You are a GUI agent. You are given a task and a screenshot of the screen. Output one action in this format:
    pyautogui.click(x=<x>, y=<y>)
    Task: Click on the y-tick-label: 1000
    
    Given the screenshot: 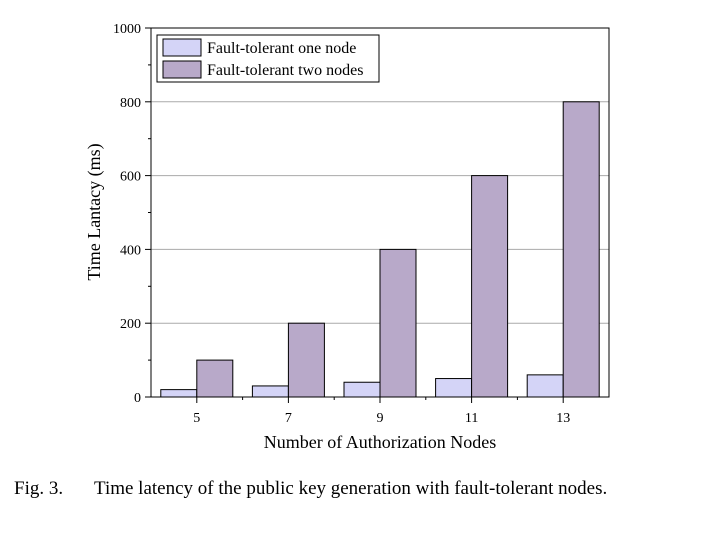 What is the action you would take?
    pyautogui.click(x=127, y=29)
    